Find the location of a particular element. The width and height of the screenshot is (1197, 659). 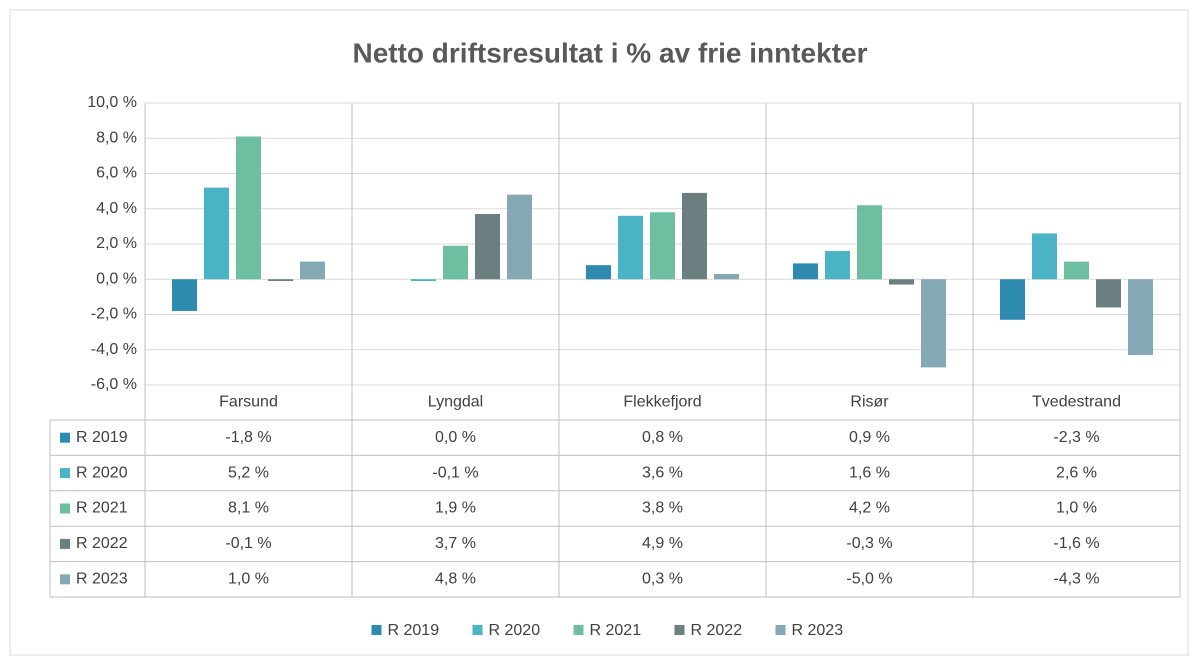

x-tick-label: Tvedestrand is located at coordinates (1076, 402).